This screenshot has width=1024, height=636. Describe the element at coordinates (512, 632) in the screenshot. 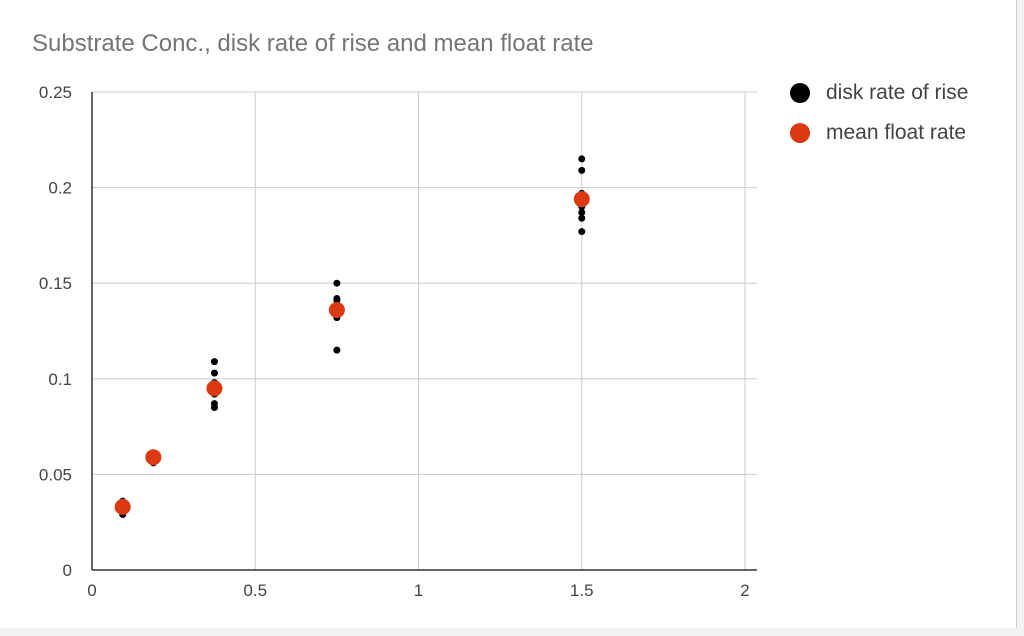

I see `page-background-strip` at that location.